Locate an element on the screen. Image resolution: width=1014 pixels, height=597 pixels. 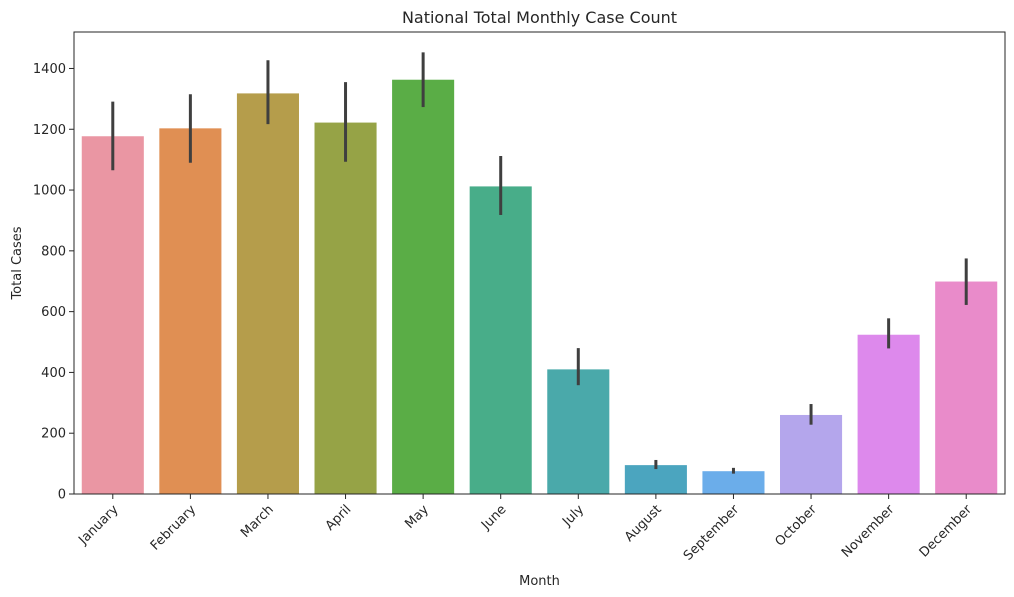
x-tick-label: August is located at coordinates (643, 523).